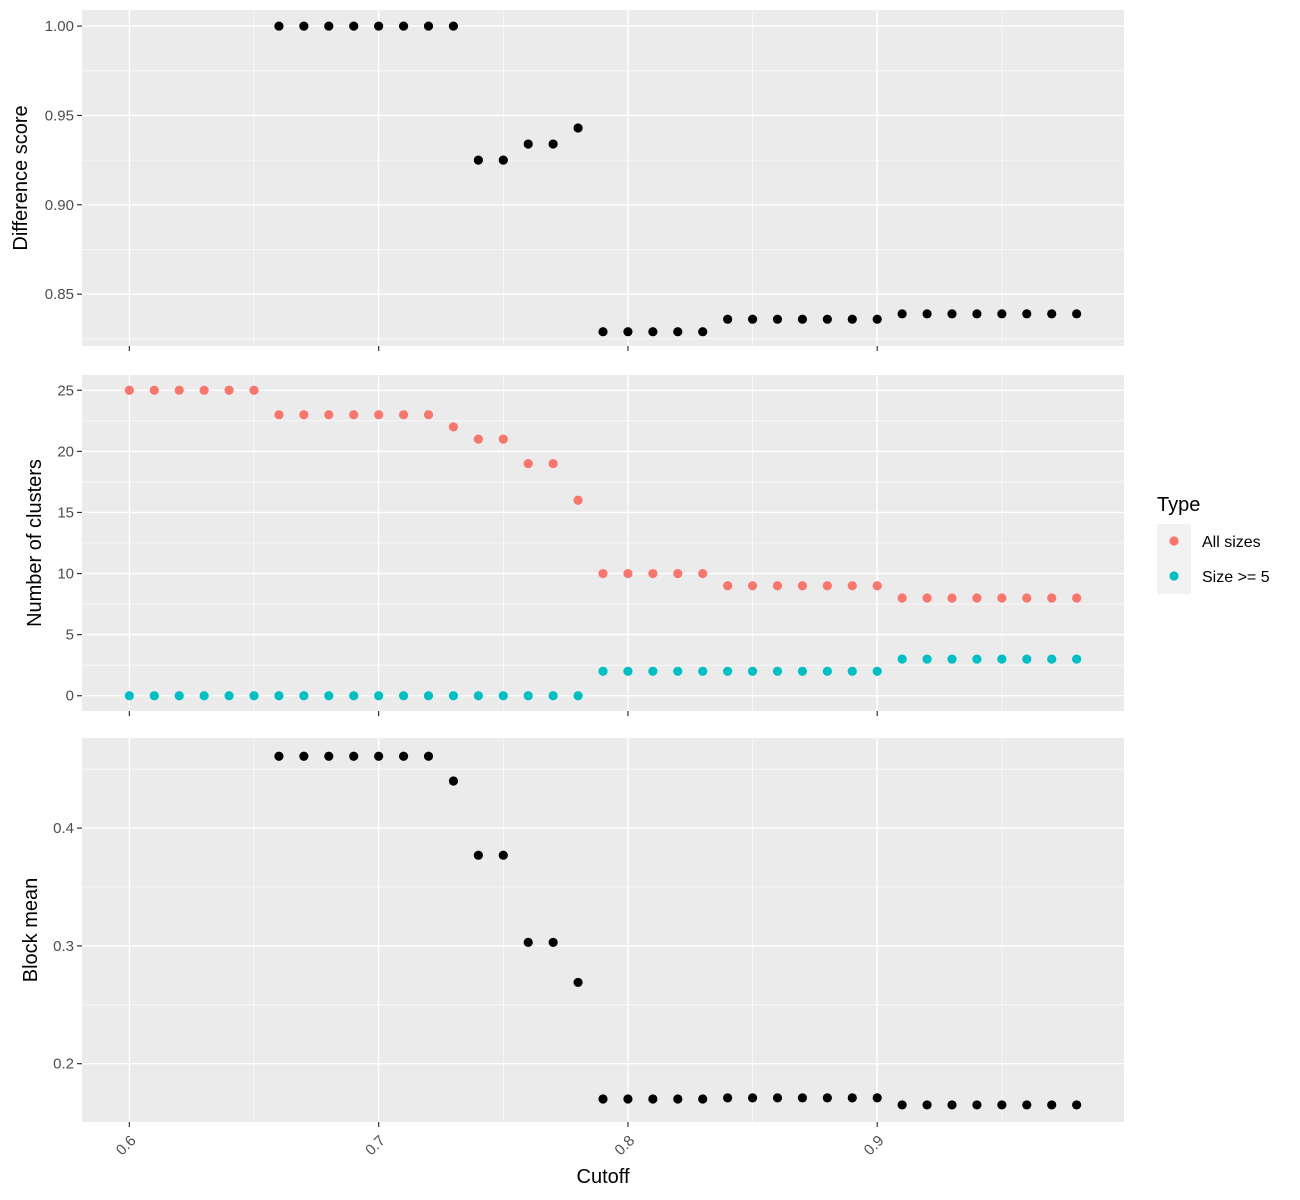  Describe the element at coordinates (603, 1177) in the screenshot. I see `x-axis-title-cutoff: Cutoff` at that location.